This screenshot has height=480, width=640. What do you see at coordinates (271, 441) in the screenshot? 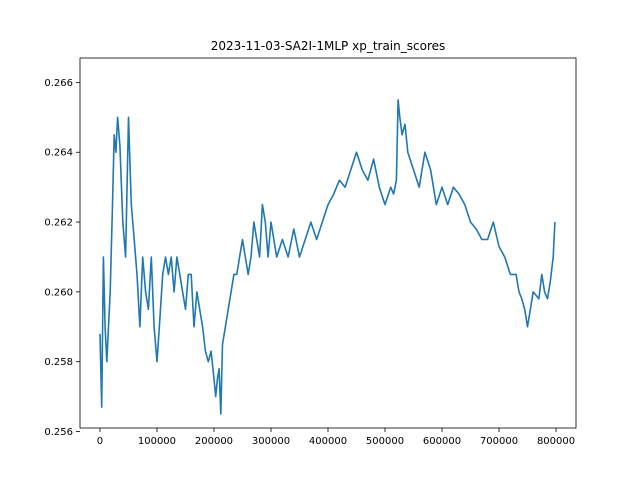
I see `x-tick-label: 300000` at bounding box center [271, 441].